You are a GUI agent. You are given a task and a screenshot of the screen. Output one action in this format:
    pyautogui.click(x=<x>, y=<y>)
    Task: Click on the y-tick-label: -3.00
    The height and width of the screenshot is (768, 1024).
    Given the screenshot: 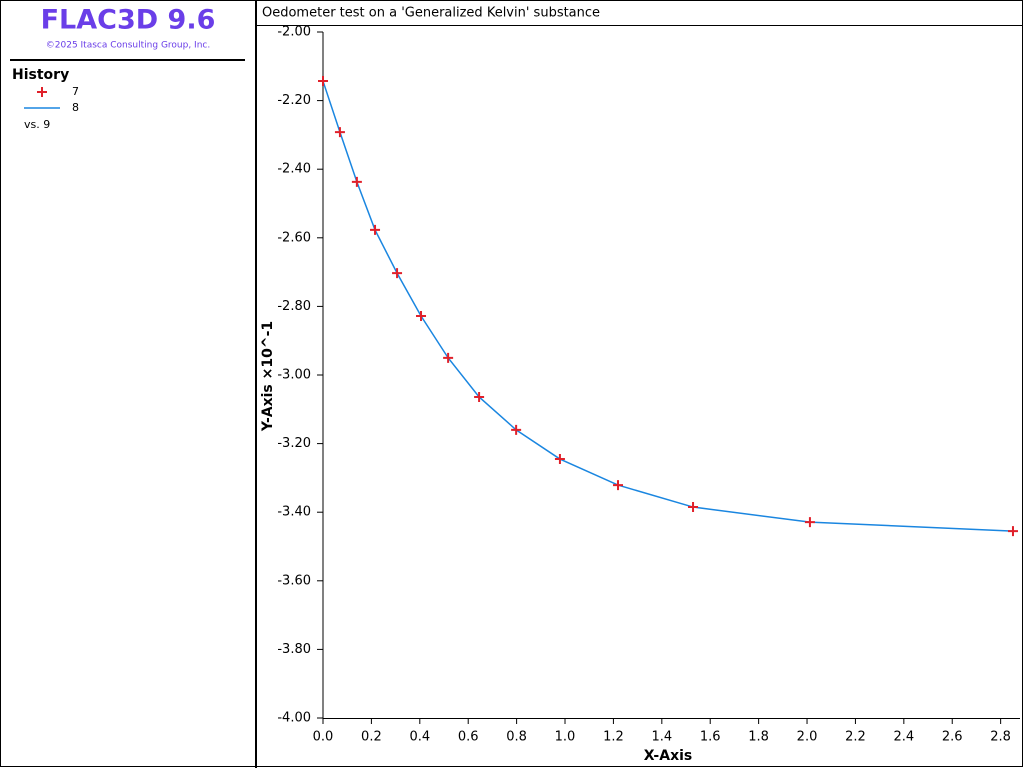 What is the action you would take?
    pyautogui.click(x=294, y=375)
    